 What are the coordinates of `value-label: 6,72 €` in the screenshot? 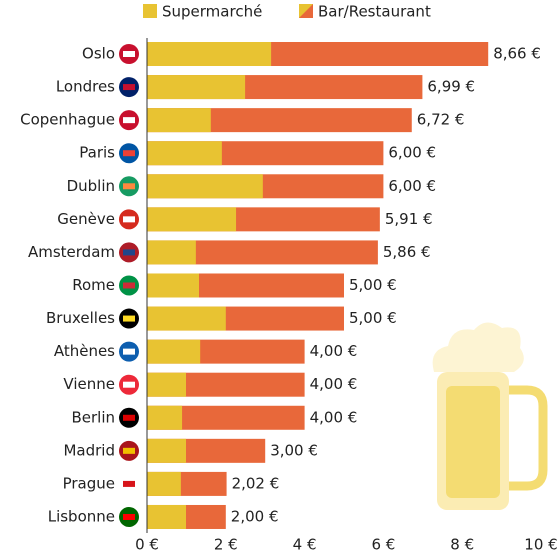 It's located at (441, 120).